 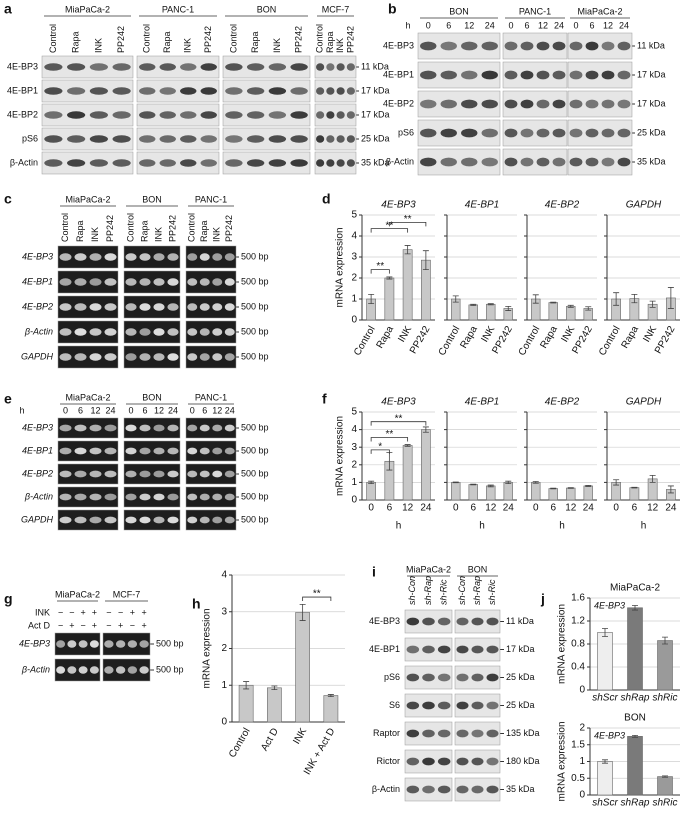 I want to click on condition-name: INK, so click(x=42, y=612).